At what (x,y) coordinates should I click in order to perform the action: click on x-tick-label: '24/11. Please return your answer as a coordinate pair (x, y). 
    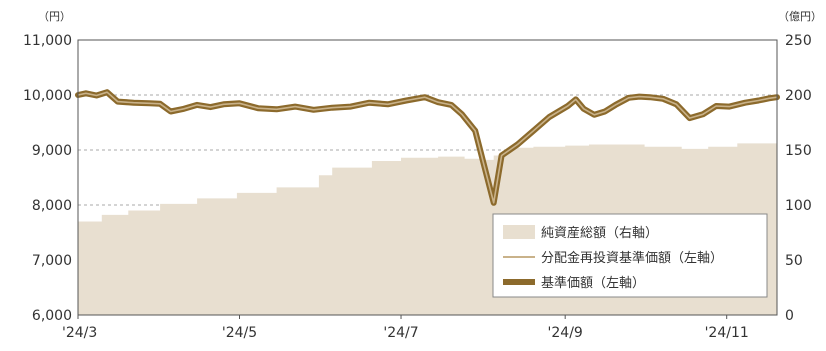
    Looking at the image, I should click on (727, 333).